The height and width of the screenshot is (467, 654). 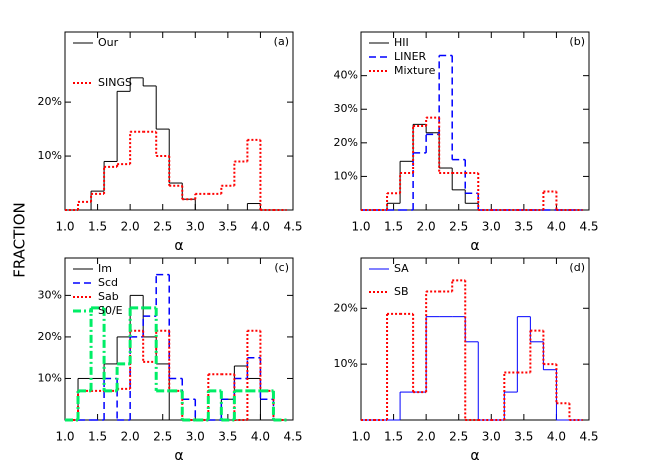 What do you see at coordinates (401, 268) in the screenshot?
I see `legend-label: SA` at bounding box center [401, 268].